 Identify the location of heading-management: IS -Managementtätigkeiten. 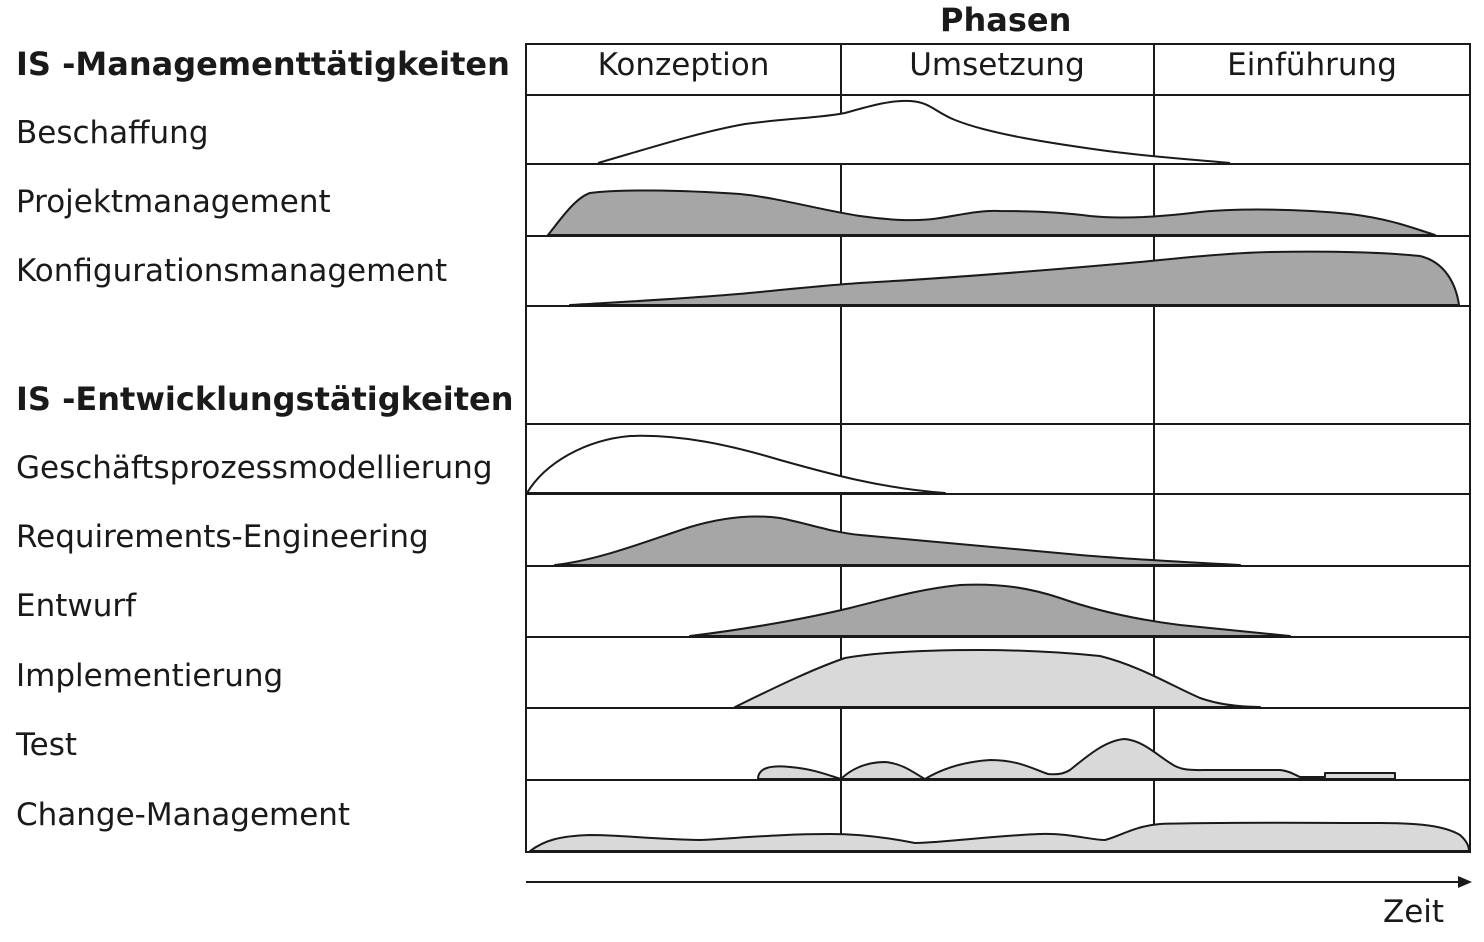
(263, 64).